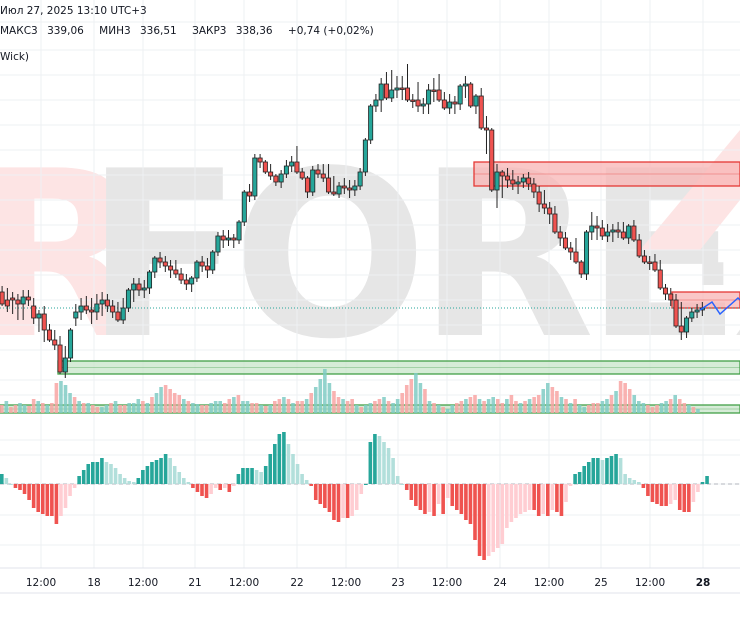 The height and width of the screenshot is (620, 740). I want to click on ohlc-change: +0,74 (+0,02%), so click(330, 31).